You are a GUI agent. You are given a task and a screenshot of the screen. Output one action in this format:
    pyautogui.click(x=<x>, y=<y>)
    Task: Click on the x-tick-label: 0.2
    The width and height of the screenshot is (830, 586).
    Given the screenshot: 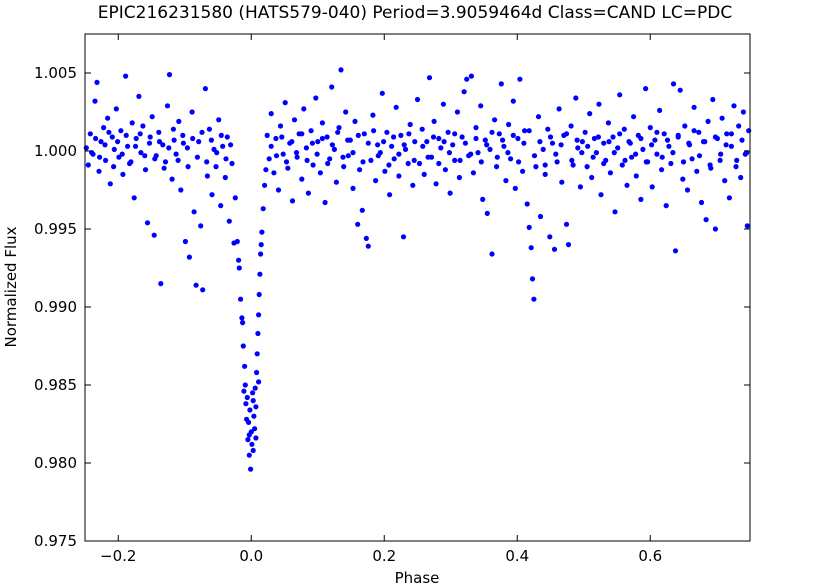 What is the action you would take?
    pyautogui.click(x=384, y=556)
    